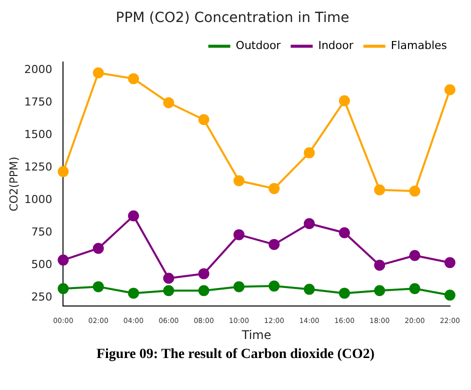  I want to click on y-tick-label: 750, so click(41, 232).